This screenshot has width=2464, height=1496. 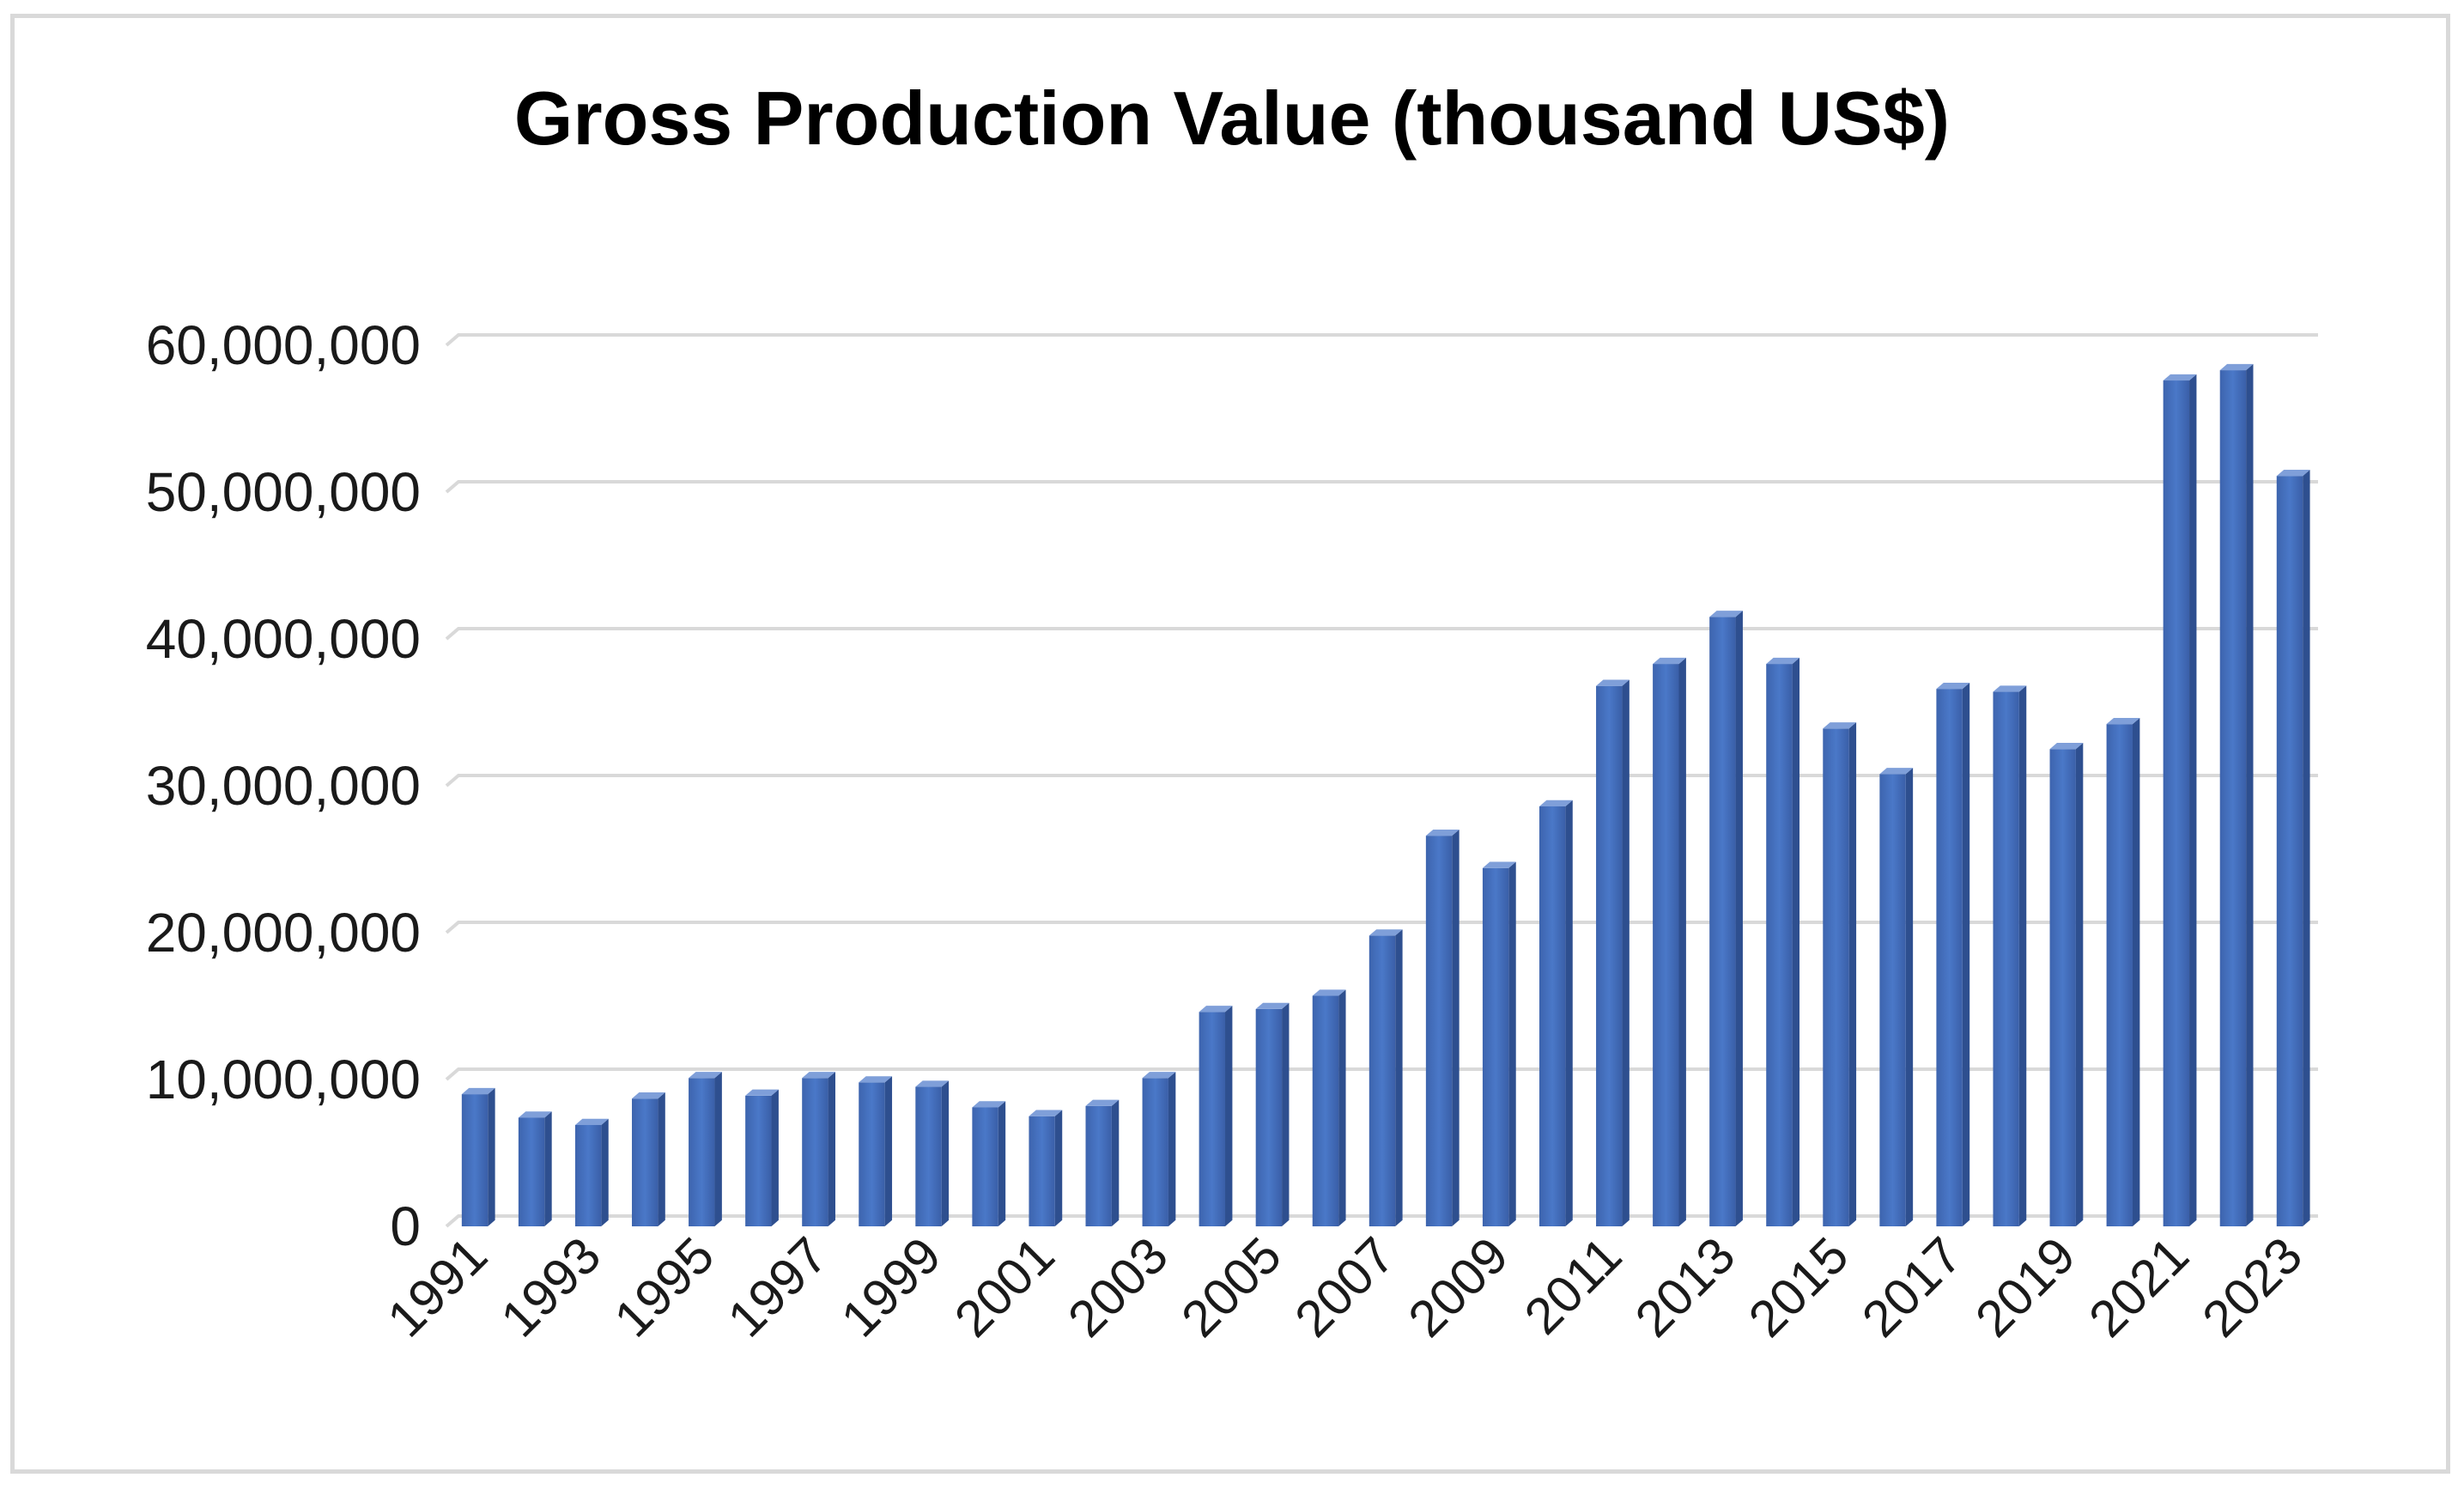 I want to click on x-tick-label: 2023, so click(x=2252, y=1287).